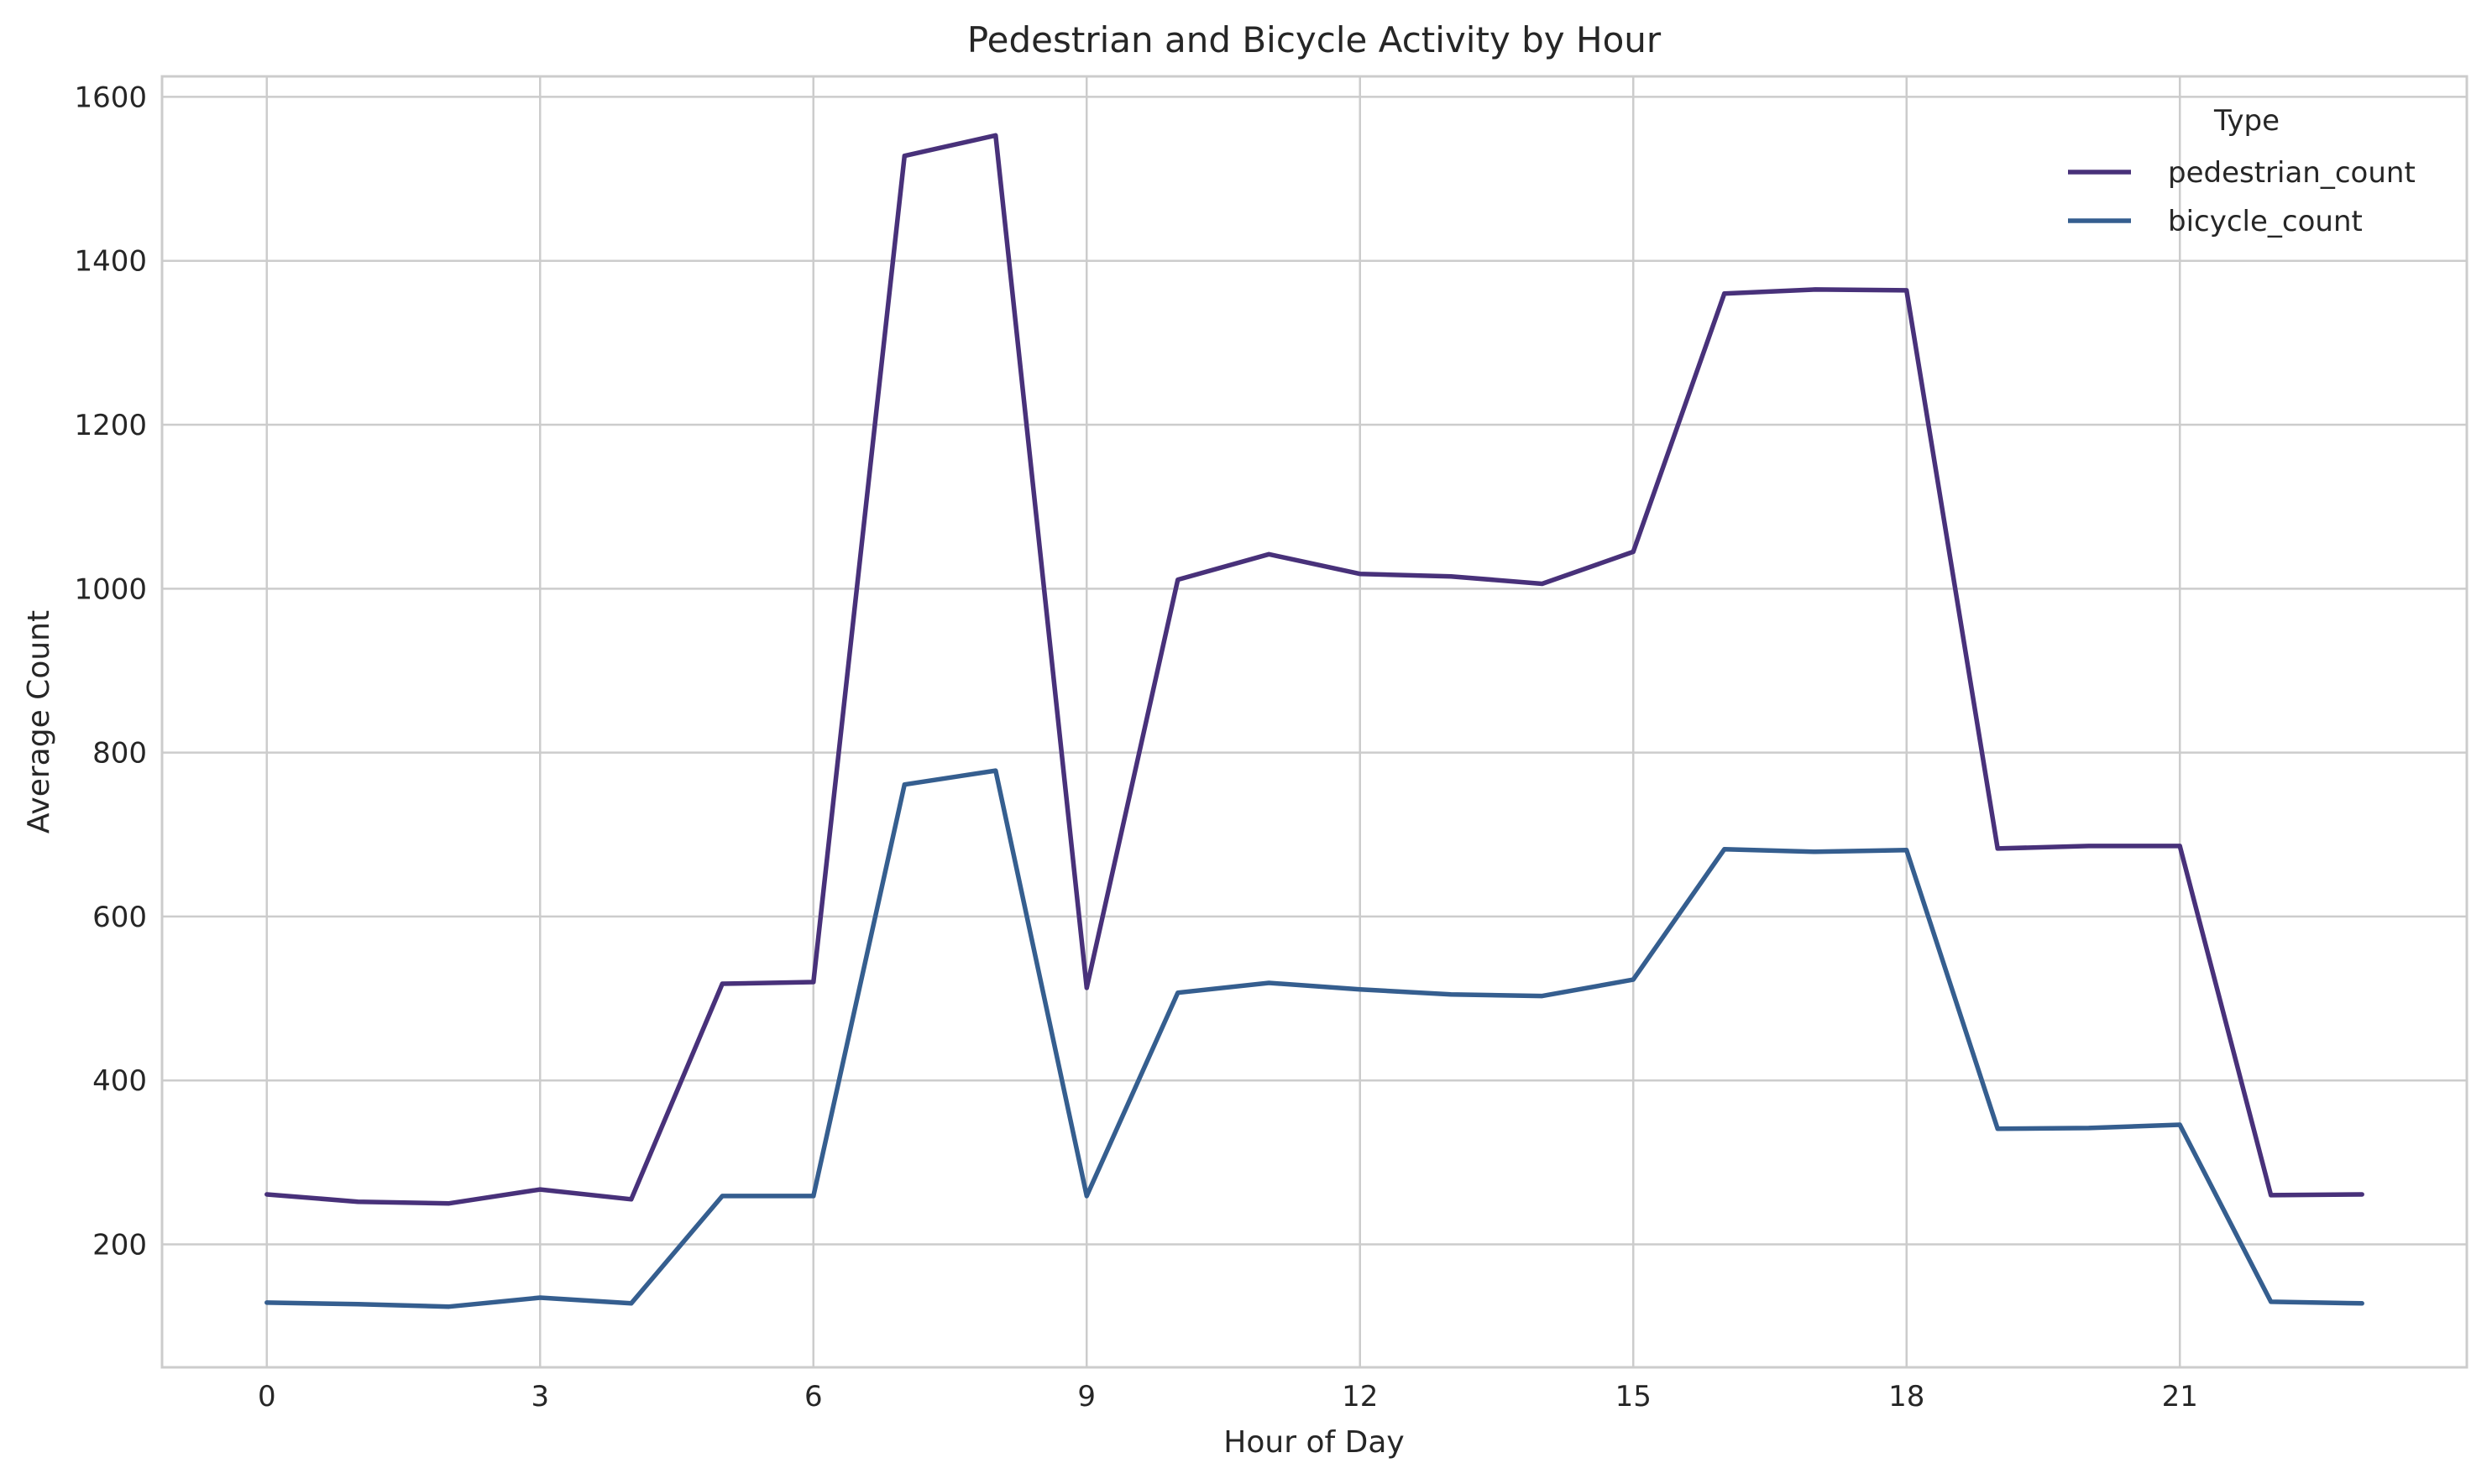 The image size is (2492, 1484). Describe the element at coordinates (2246, 121) in the screenshot. I see `legend-title: Type` at that location.